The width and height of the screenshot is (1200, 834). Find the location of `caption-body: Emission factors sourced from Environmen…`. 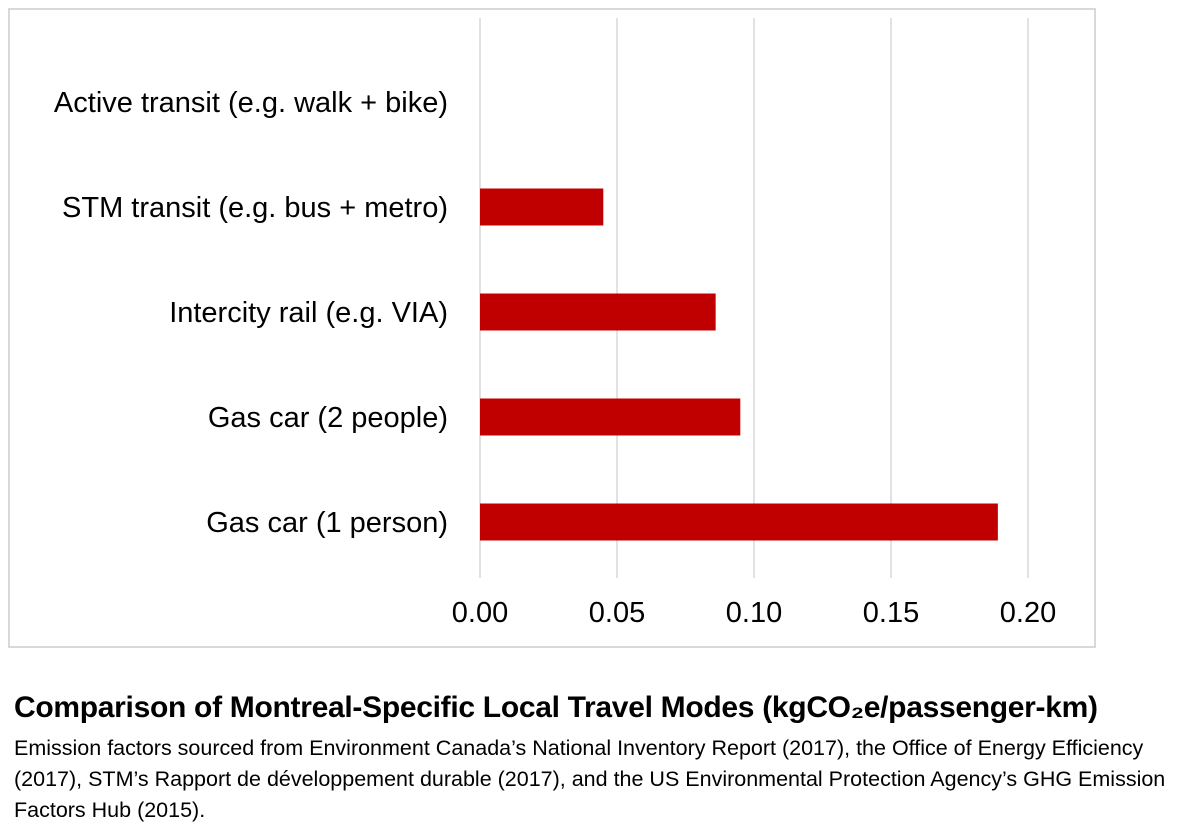

caption-body: Emission factors sourced from Environmen… is located at coordinates (590, 779).